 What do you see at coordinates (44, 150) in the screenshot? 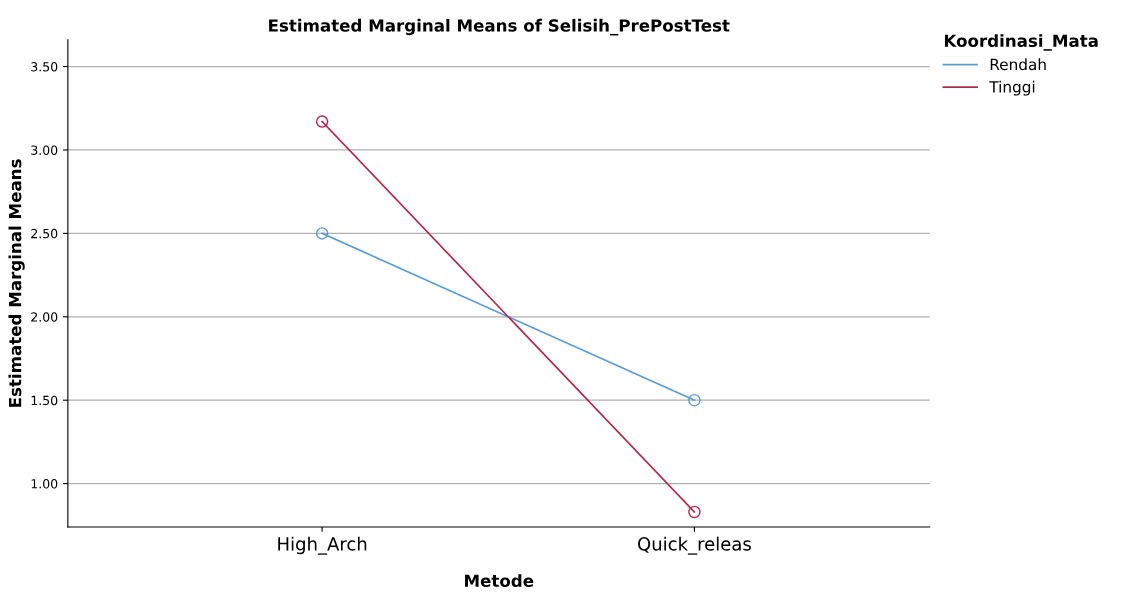
I see `y-tick-label: 3.00` at bounding box center [44, 150].